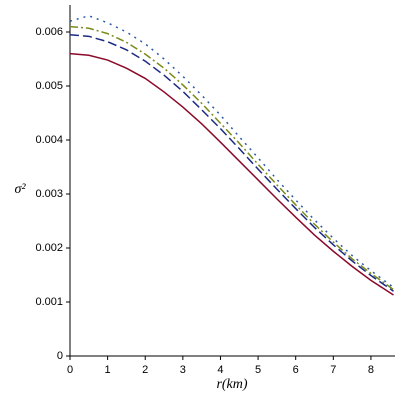  What do you see at coordinates (231, 384) in the screenshot?
I see `x-axis-label: r(km)` at bounding box center [231, 384].